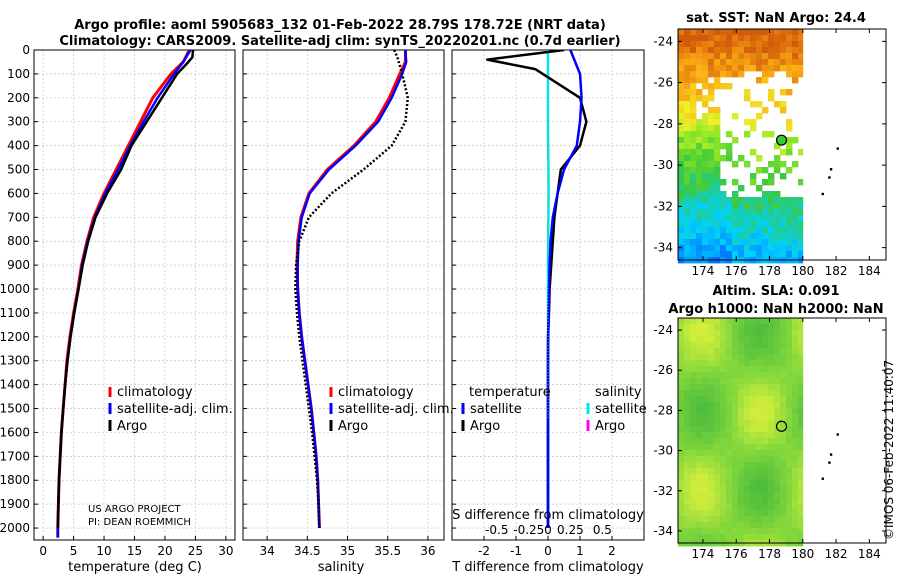 The width and height of the screenshot is (900, 580). What do you see at coordinates (18, 241) in the screenshot?
I see `depth-tick-label: 800` at bounding box center [18, 241].